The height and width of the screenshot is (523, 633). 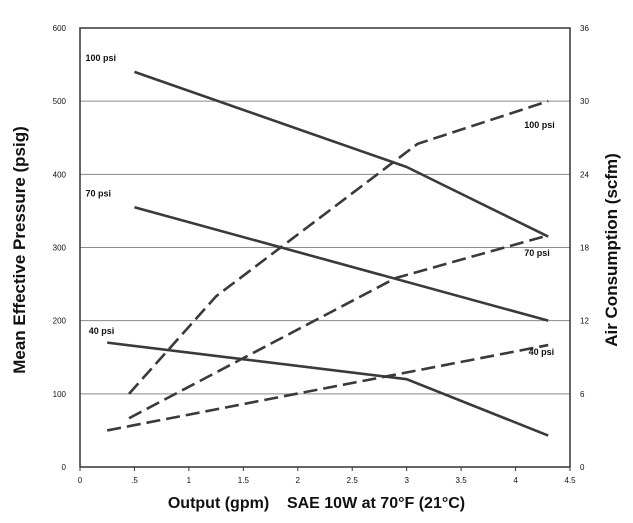 I want to click on y-right-tick-label: 6, so click(x=582, y=394).